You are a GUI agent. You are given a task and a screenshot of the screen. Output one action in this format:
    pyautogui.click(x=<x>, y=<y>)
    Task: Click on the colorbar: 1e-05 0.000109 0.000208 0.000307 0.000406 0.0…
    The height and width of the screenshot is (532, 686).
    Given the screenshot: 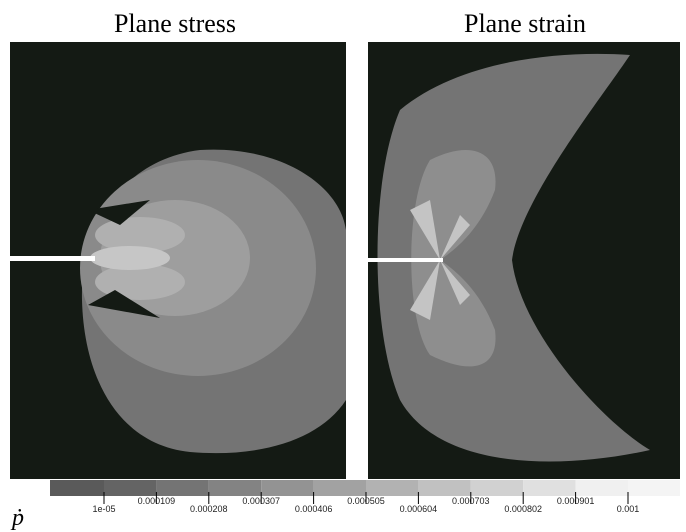 What is the action you would take?
    pyautogui.click(x=365, y=497)
    